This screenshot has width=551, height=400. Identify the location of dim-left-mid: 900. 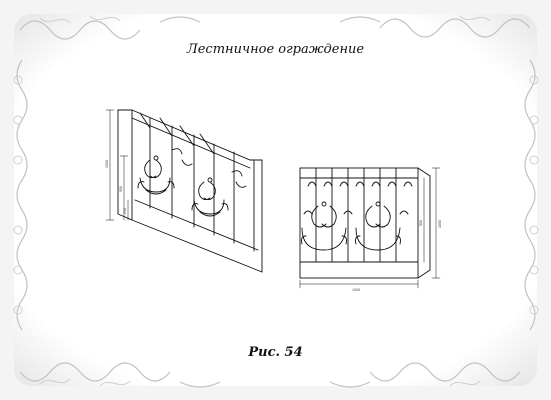
(121, 189).